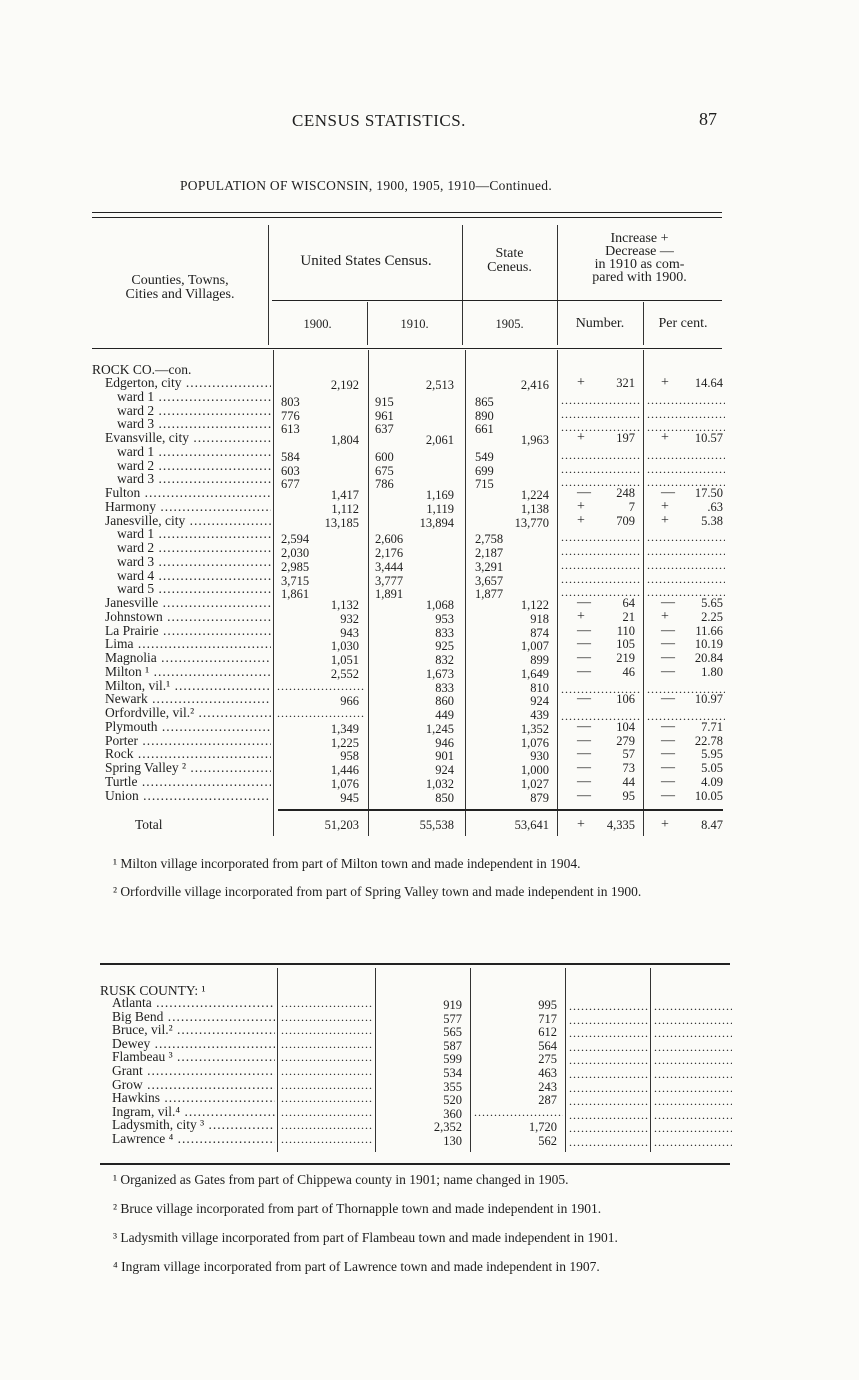 Image resolution: width=859 pixels, height=1380 pixels. I want to click on place-name: Edgerton, city, so click(188, 383).